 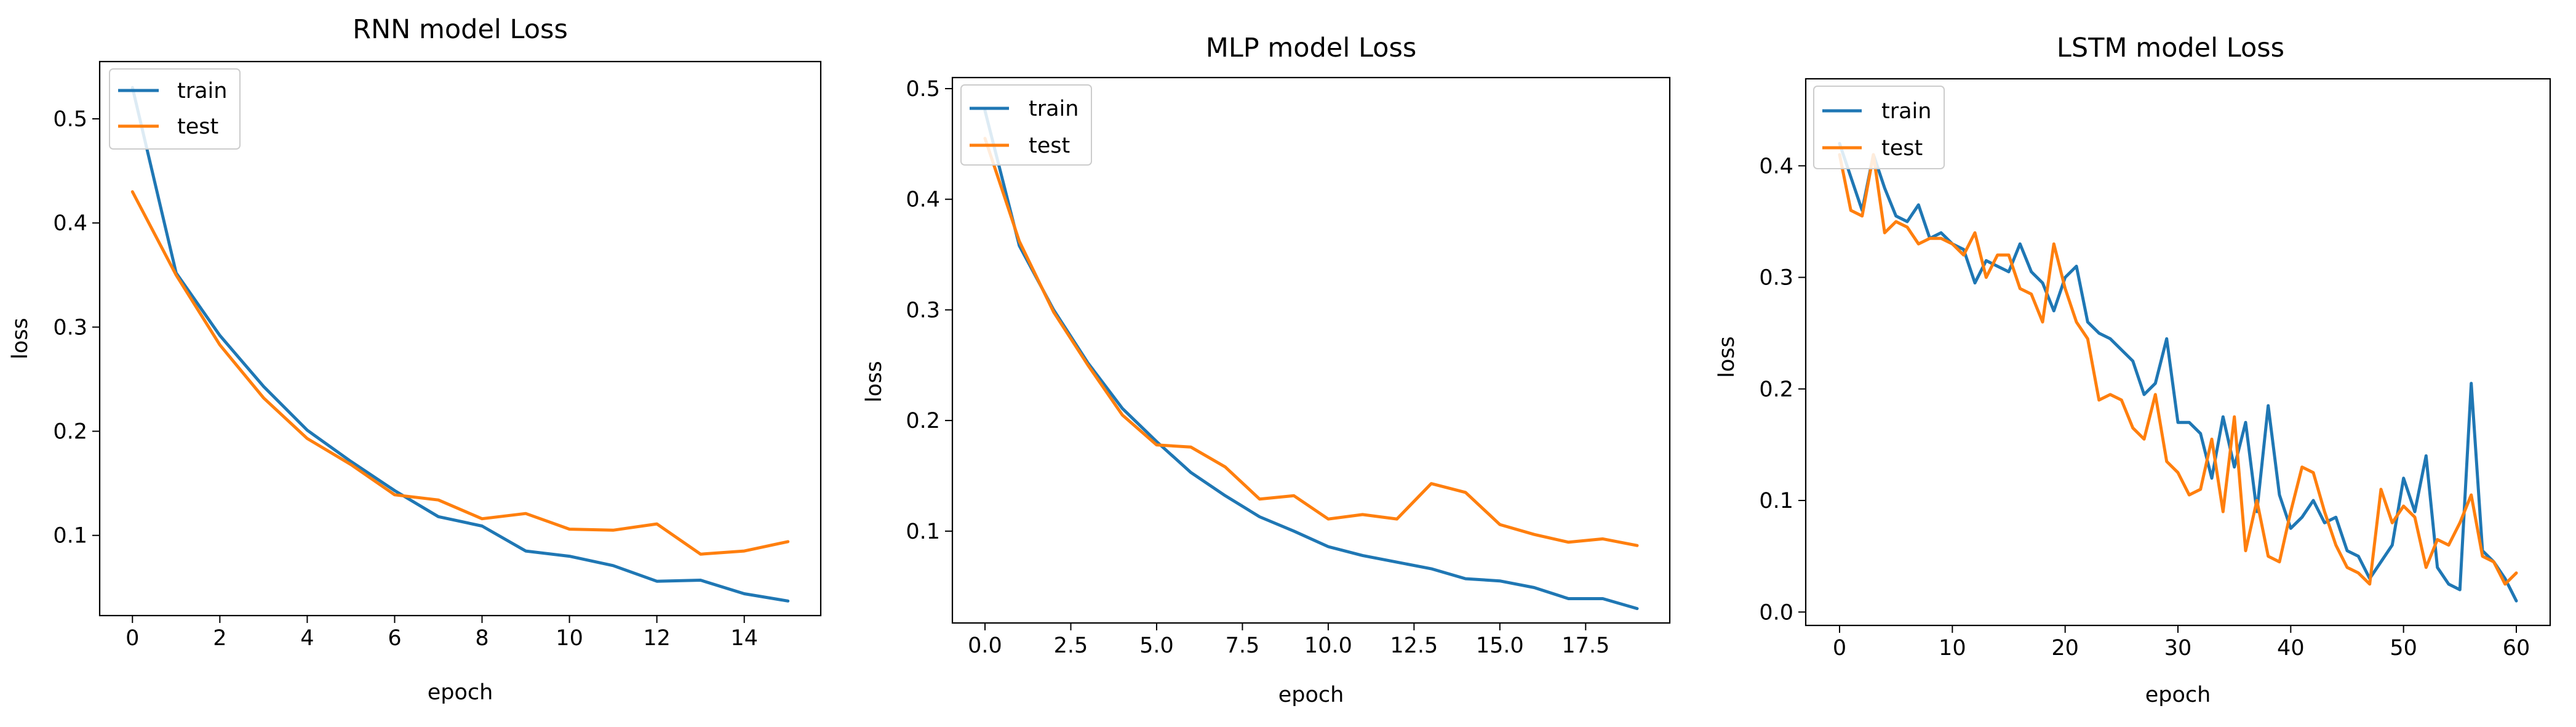 I want to click on x-tick-label: 10.0, so click(x=1328, y=645).